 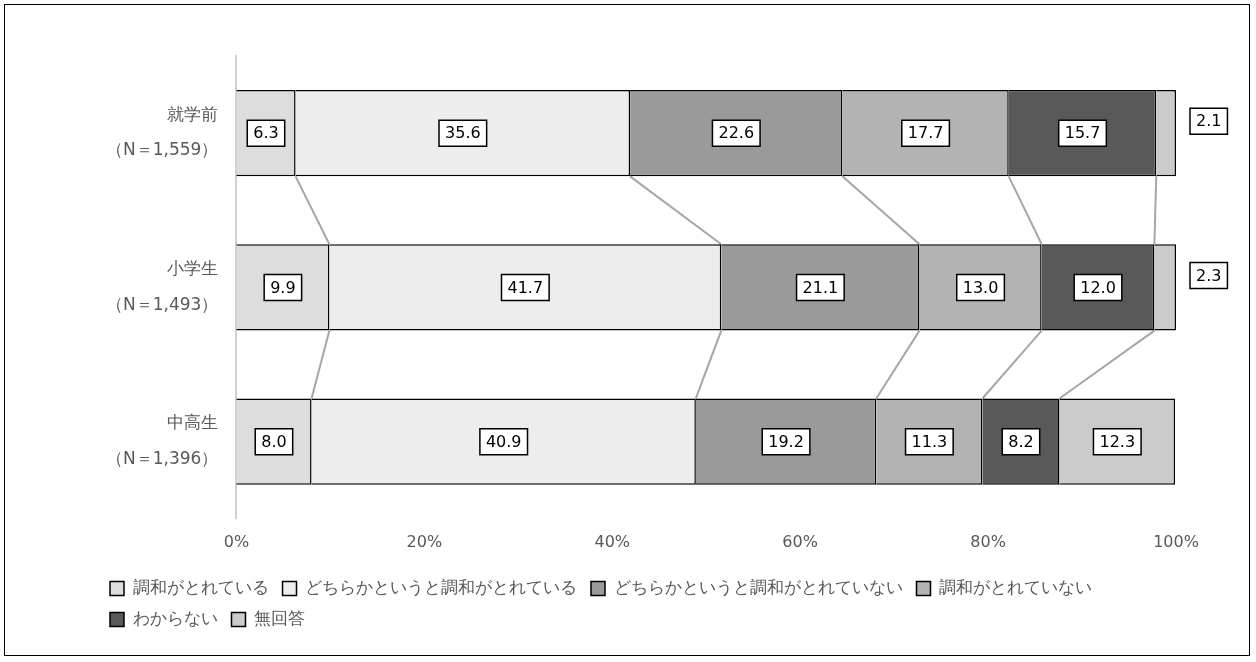 What do you see at coordinates (786, 441) in the screenshot?
I see `data-label: 19.2` at bounding box center [786, 441].